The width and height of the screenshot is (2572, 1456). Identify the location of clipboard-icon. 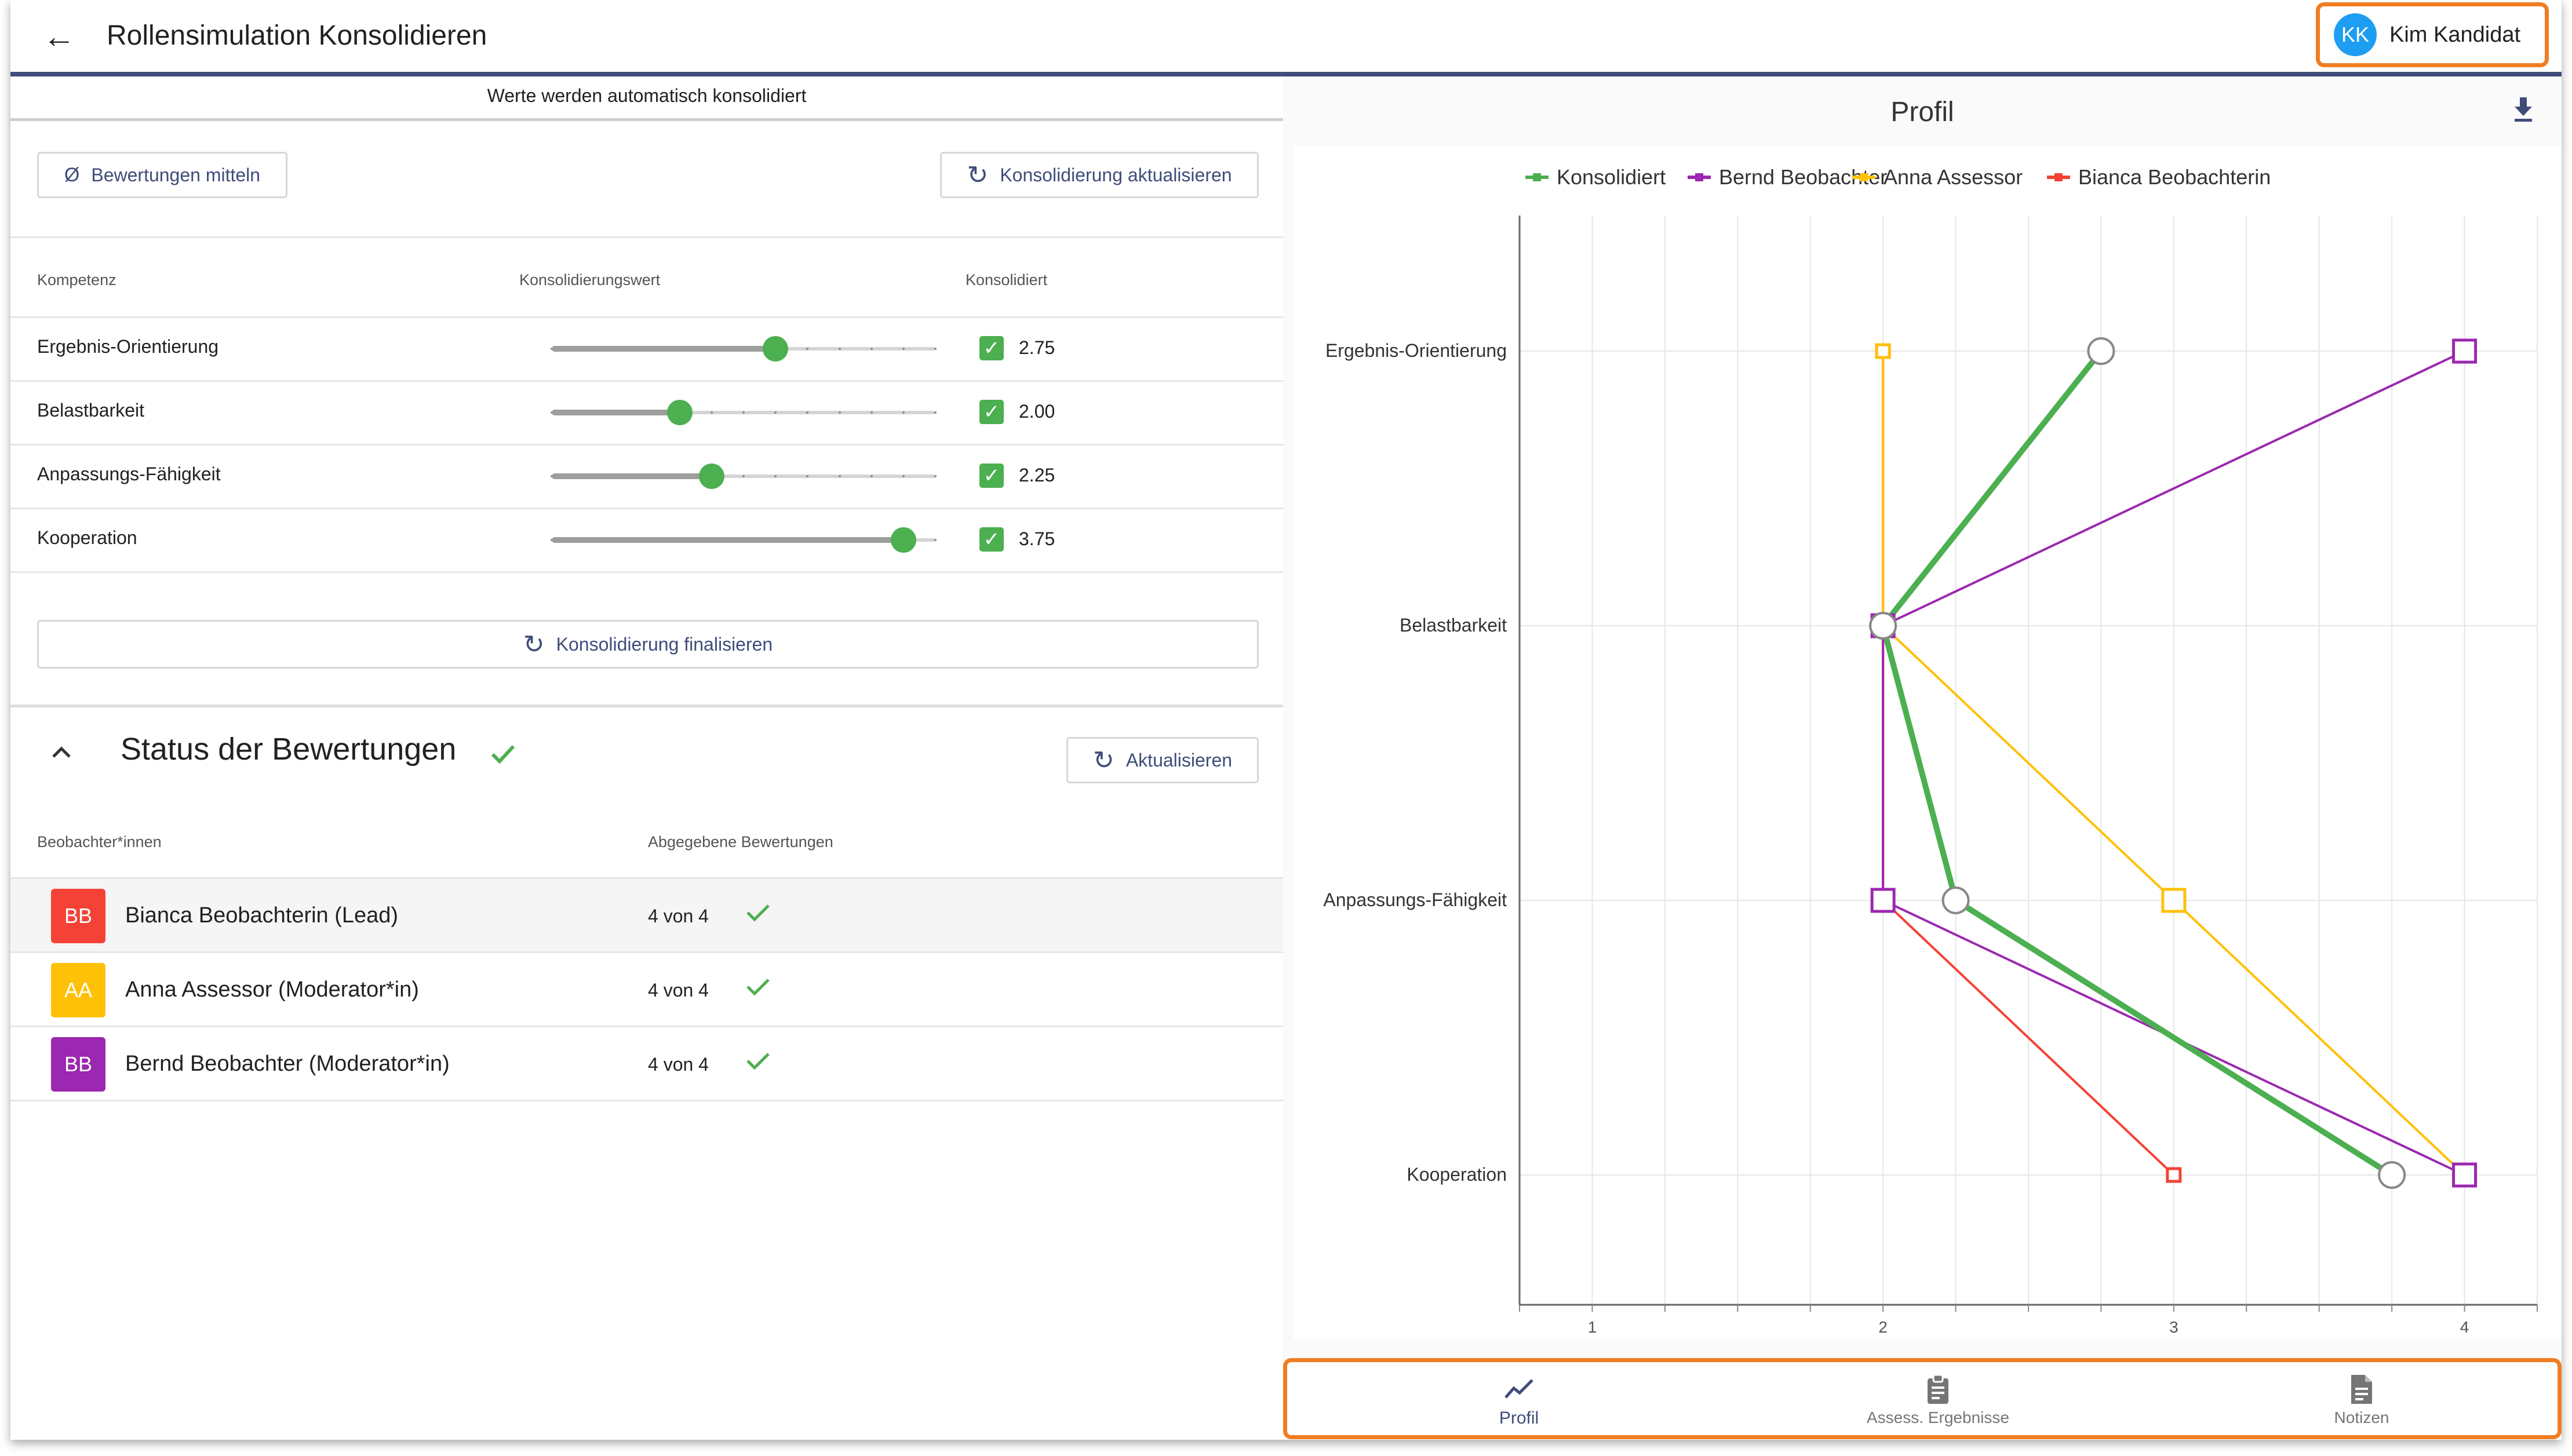
(1938, 1389).